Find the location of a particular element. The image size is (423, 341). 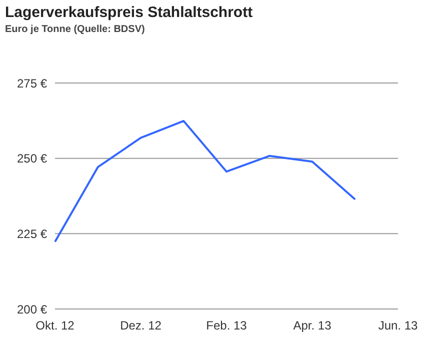

y-tick-label: 275 € is located at coordinates (32, 83).